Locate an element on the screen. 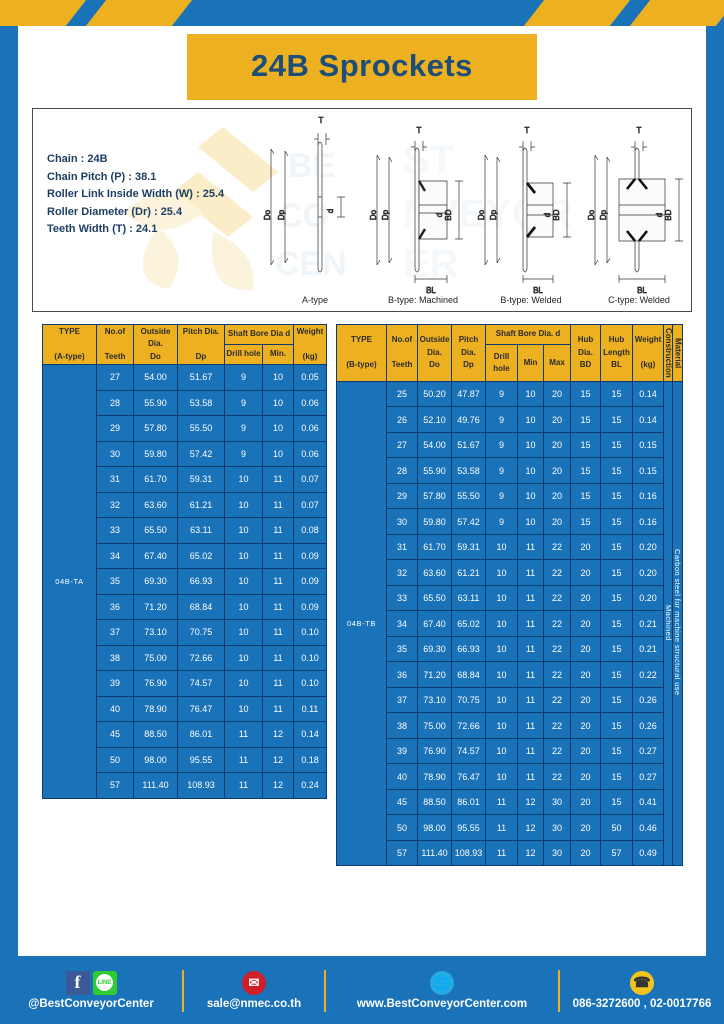  drawing-b-type-welded: T Do Dp BD d BL is located at coordinates (531, 211).